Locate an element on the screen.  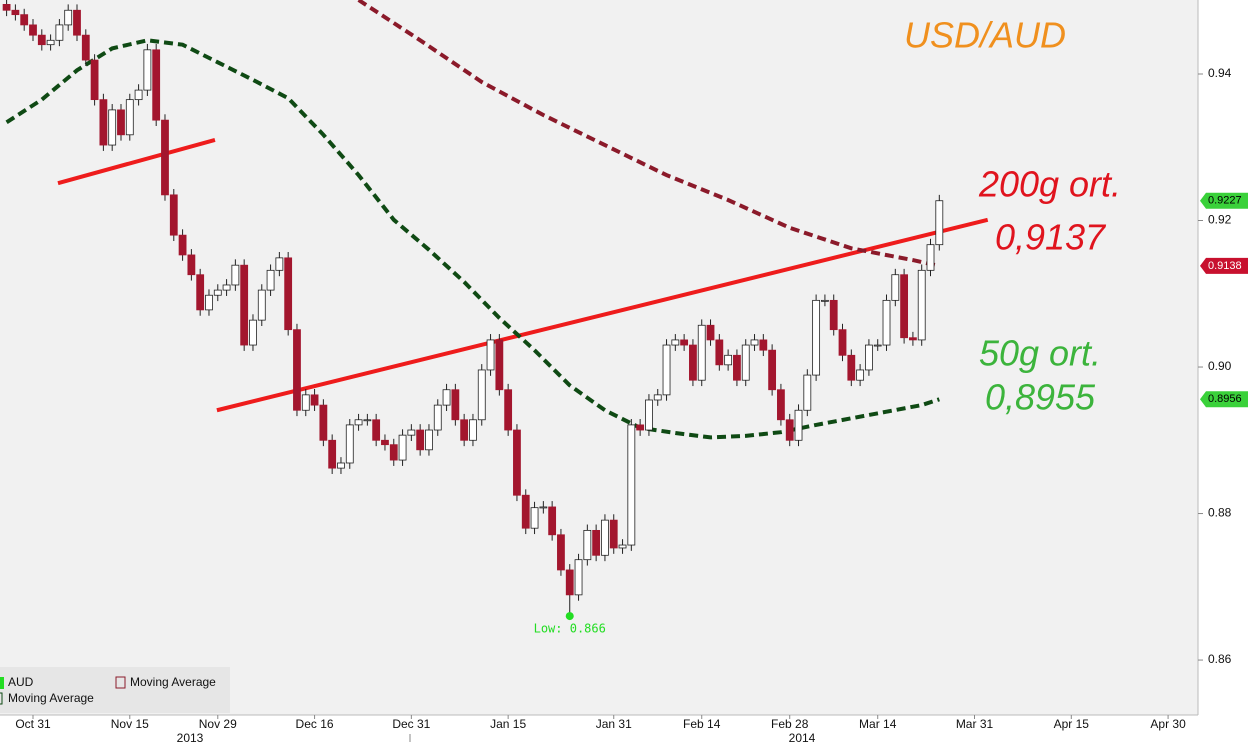
last-price-label-box is located at coordinates (1224, 200).